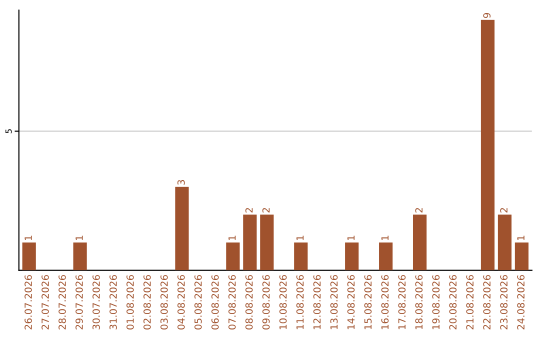 The image size is (540, 340). Describe the element at coordinates (266, 302) in the screenshot. I see `x-tick-label: 09.08.2026` at that location.